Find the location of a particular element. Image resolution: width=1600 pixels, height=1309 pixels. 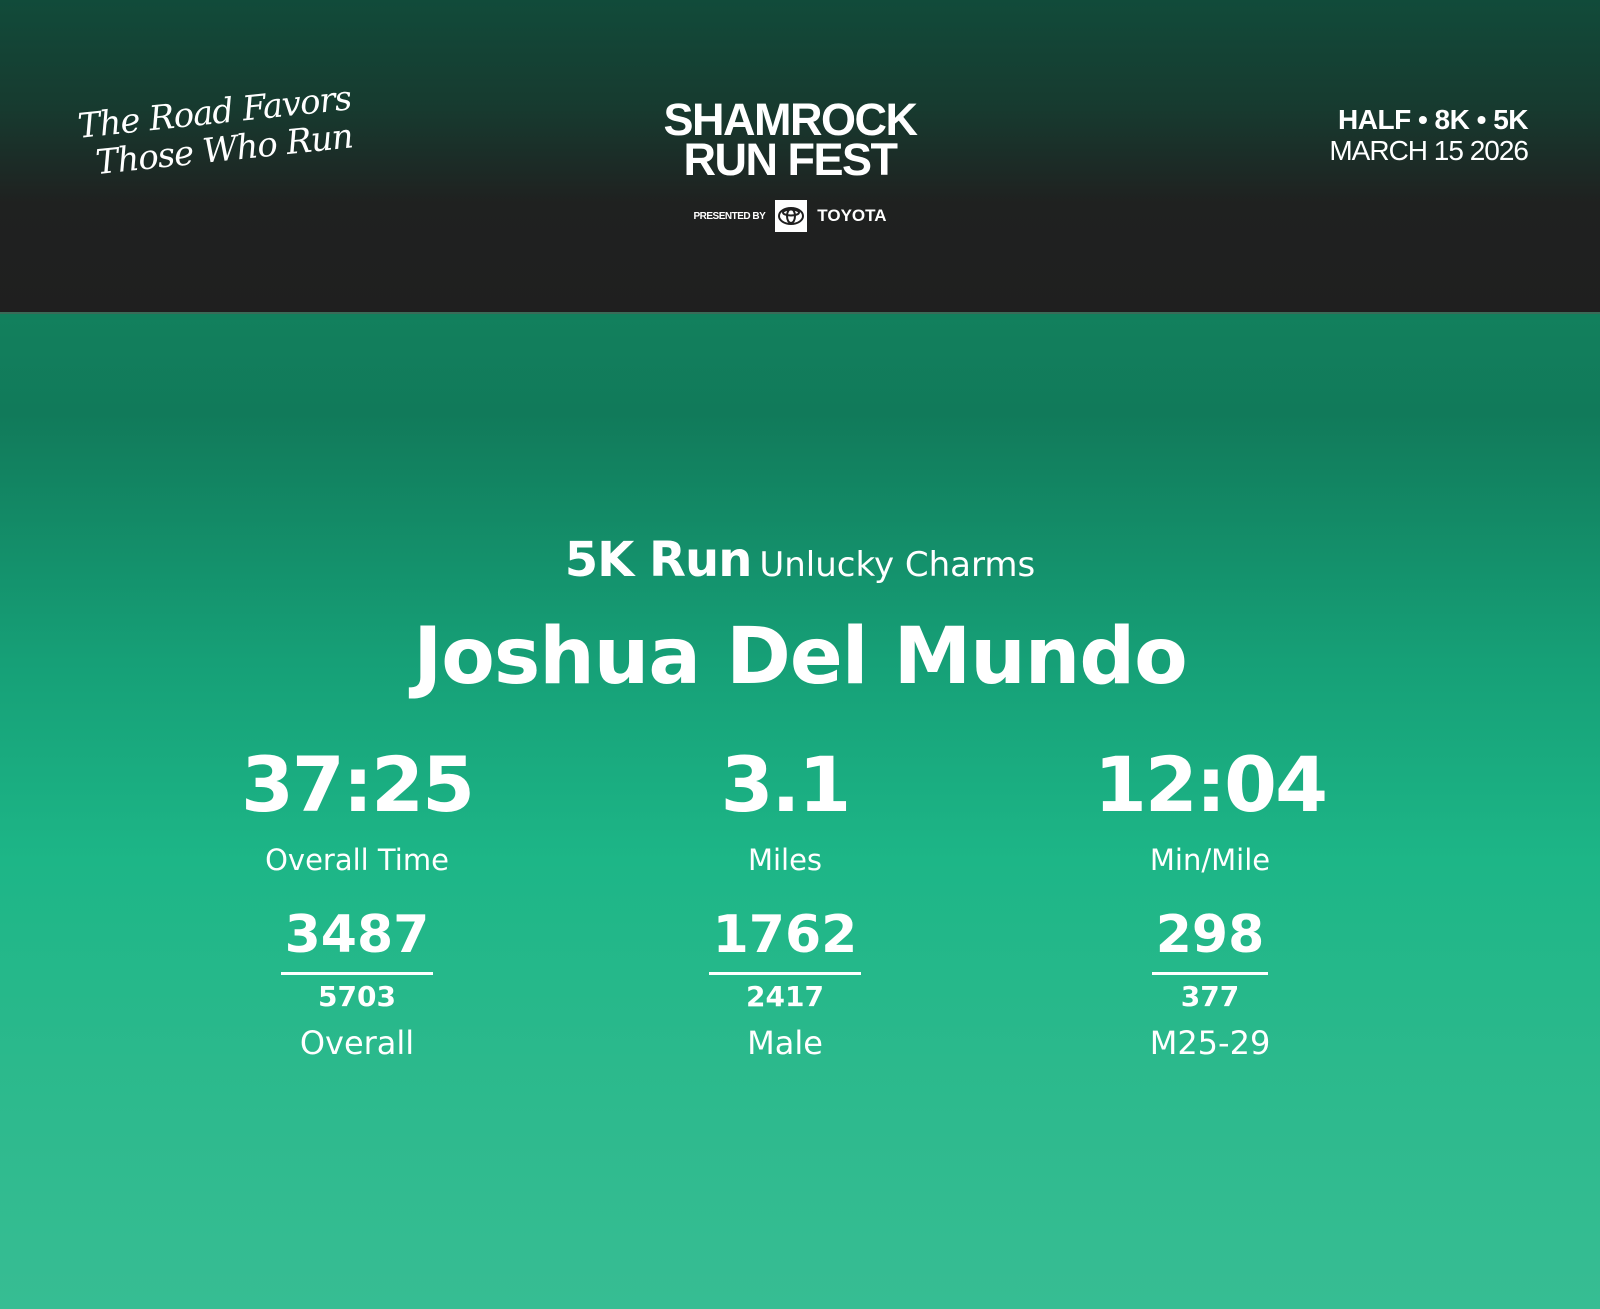

logo-line-1: SHAMROCK is located at coordinates (791, 119).